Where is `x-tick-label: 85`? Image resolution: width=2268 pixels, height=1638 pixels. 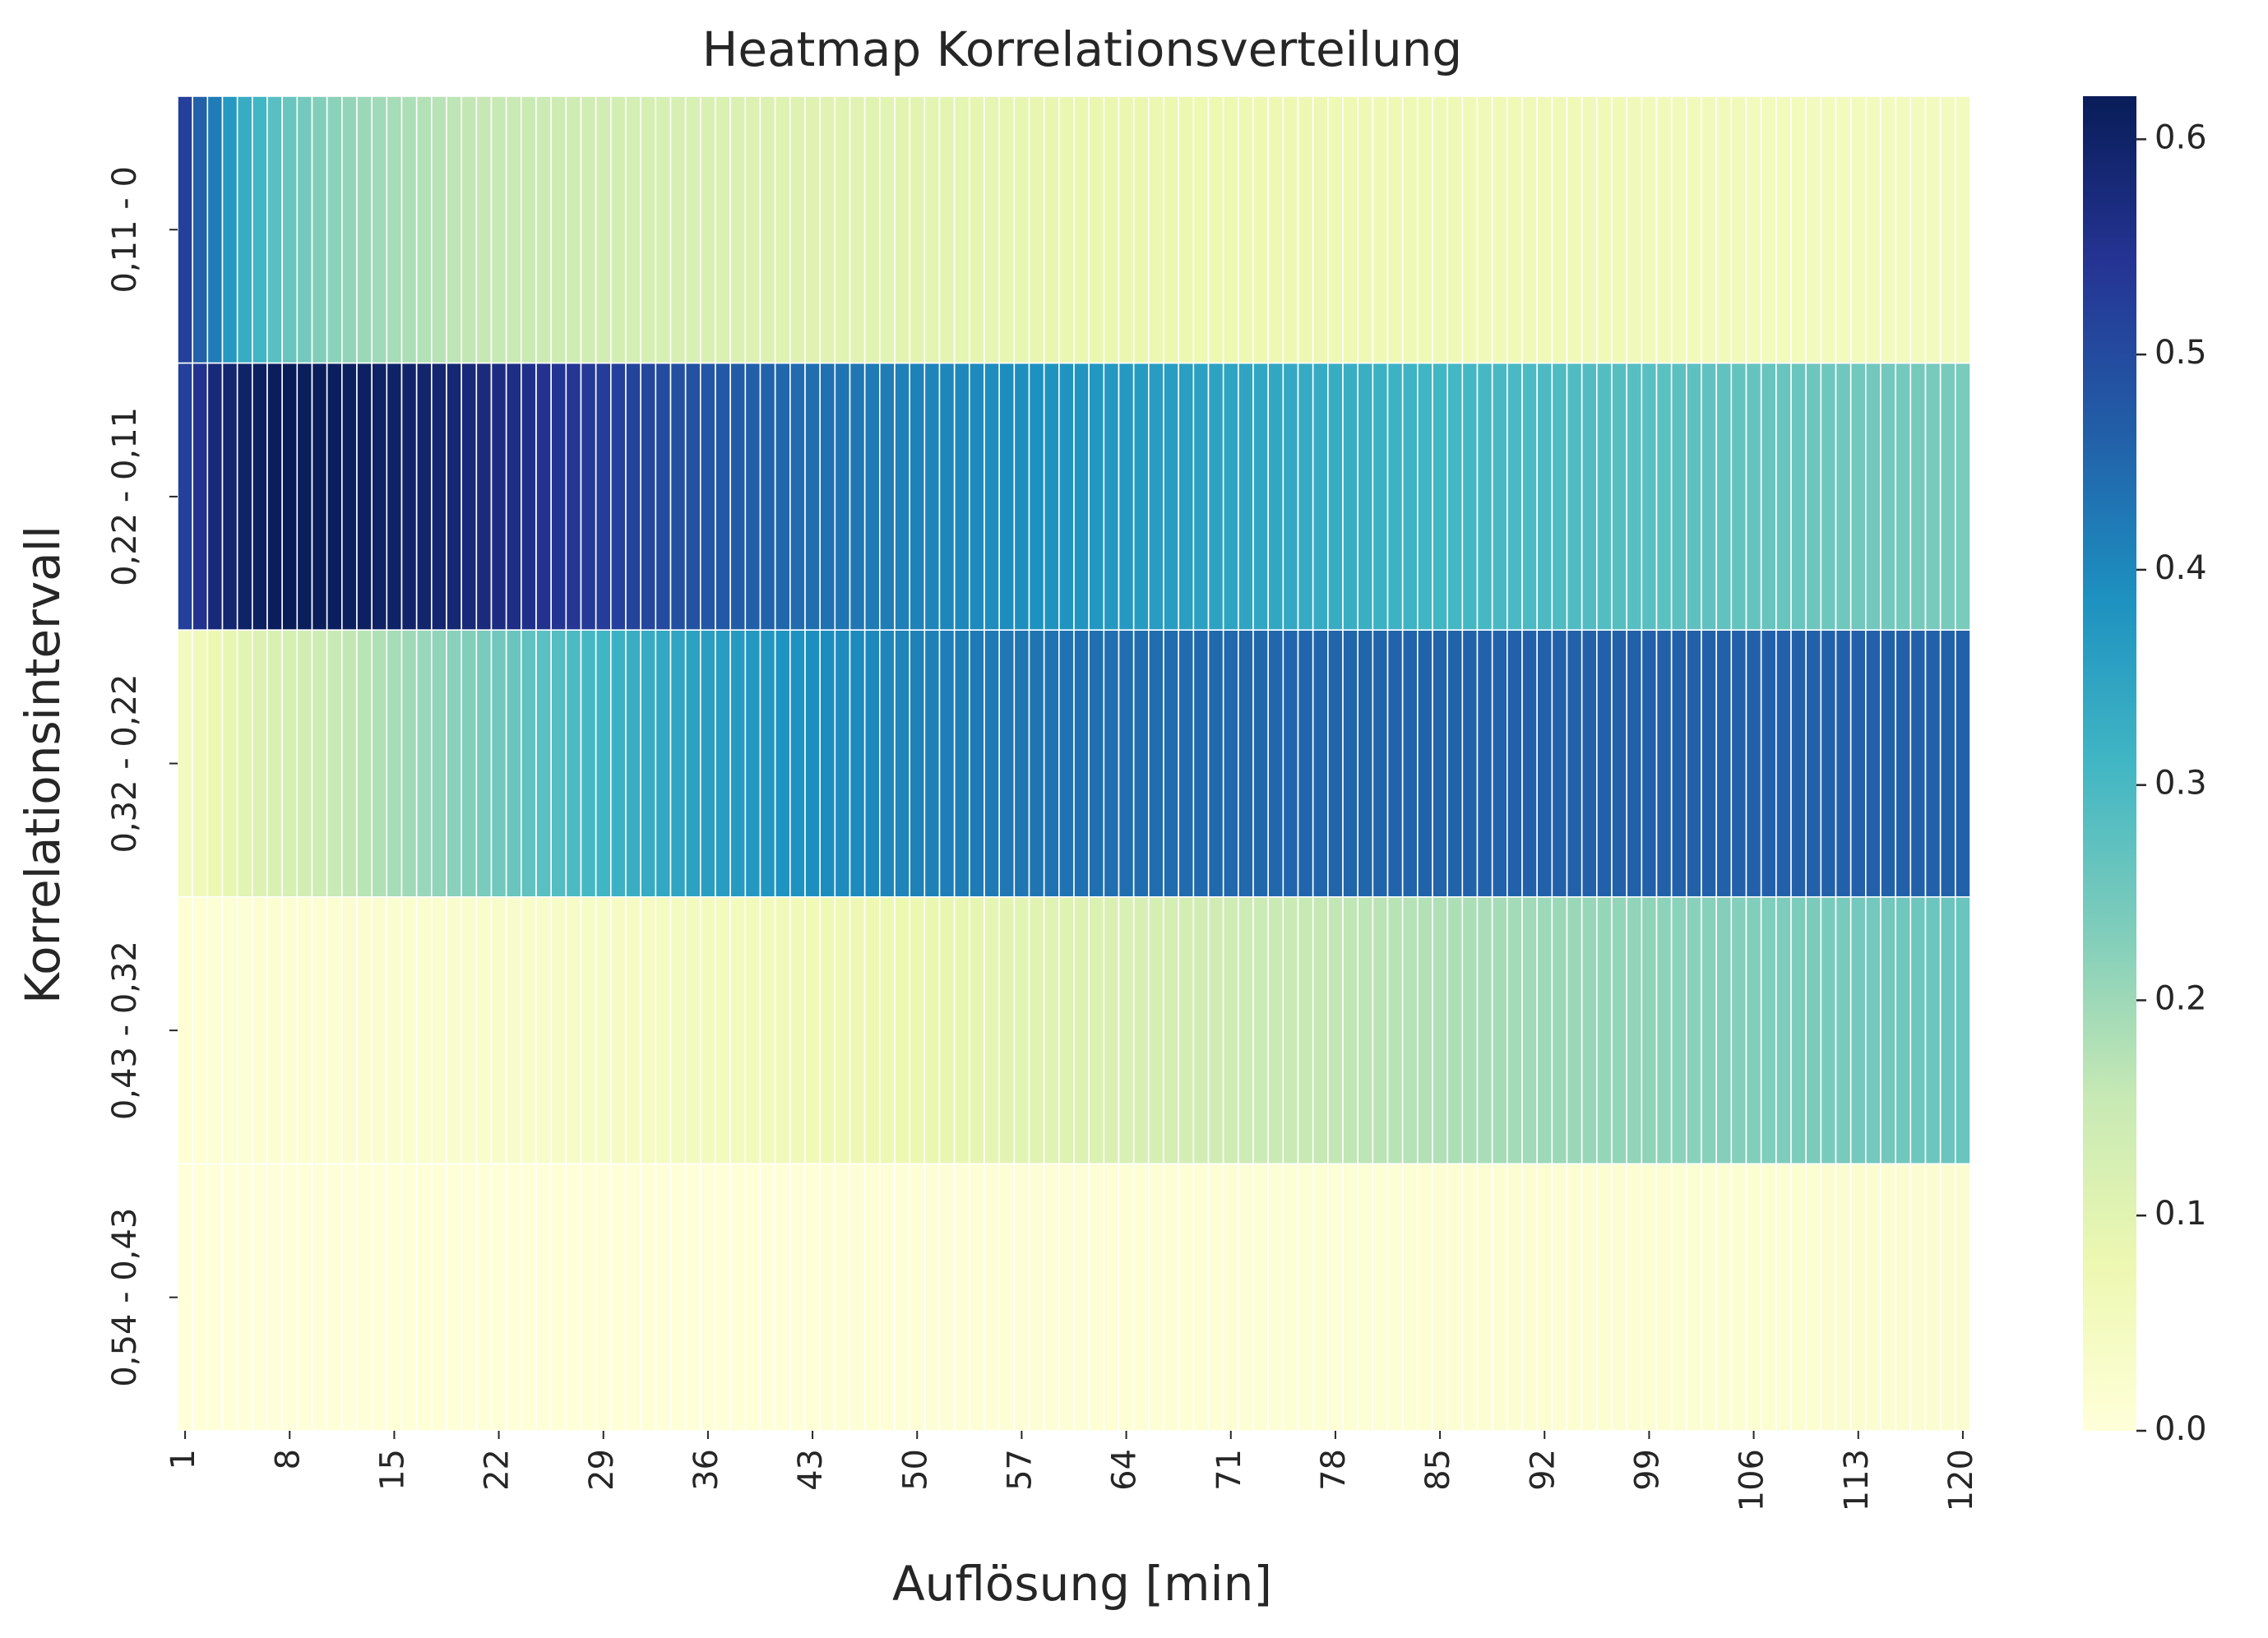 x-tick-label: 85 is located at coordinates (1438, 1470).